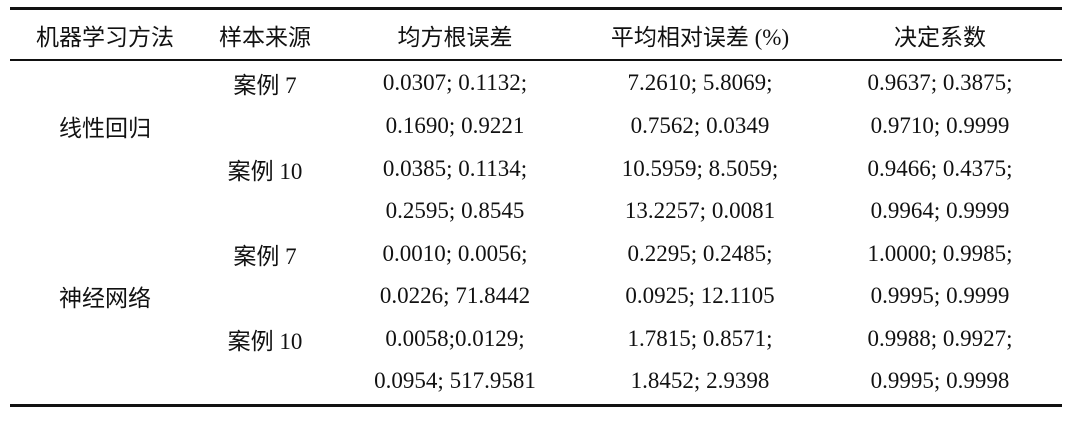 The image size is (1080, 426). I want to click on header-rule, so click(536, 60).